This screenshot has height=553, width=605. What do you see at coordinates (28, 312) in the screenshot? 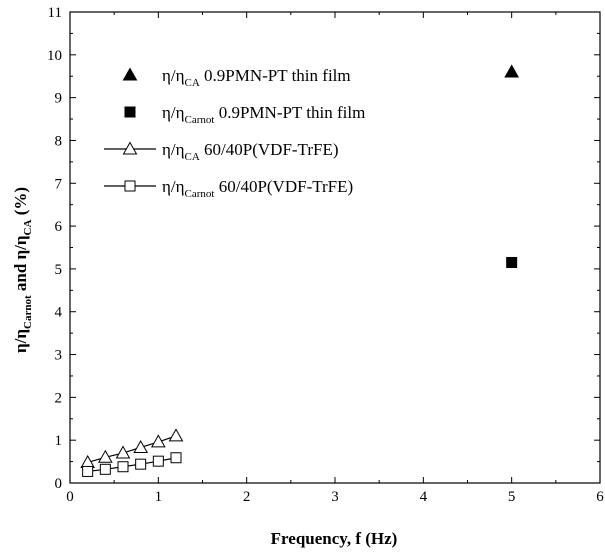
I see `y-title-sub-carnot: Carnot` at bounding box center [28, 312].